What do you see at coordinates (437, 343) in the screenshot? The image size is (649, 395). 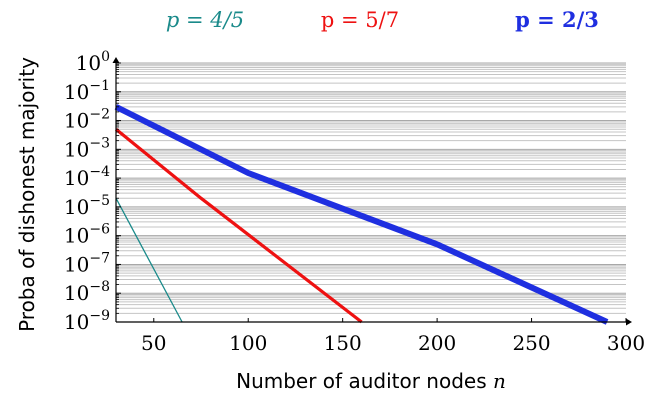 I see `x-tick-label: 200` at bounding box center [437, 343].